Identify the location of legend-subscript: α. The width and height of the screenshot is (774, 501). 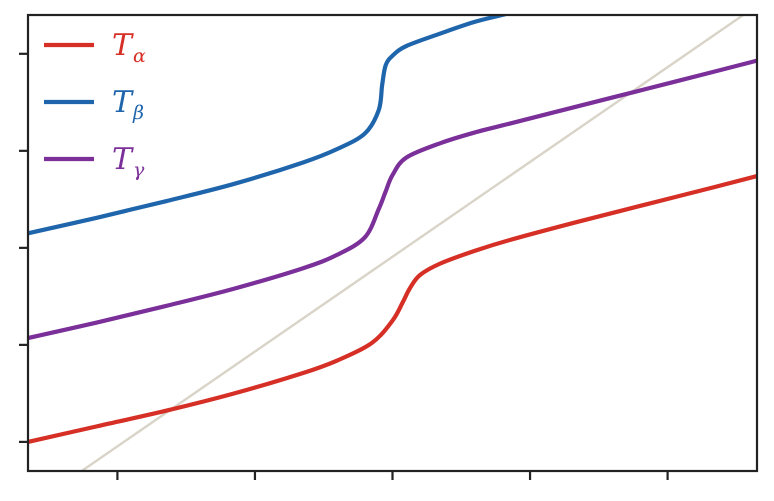
(139, 56).